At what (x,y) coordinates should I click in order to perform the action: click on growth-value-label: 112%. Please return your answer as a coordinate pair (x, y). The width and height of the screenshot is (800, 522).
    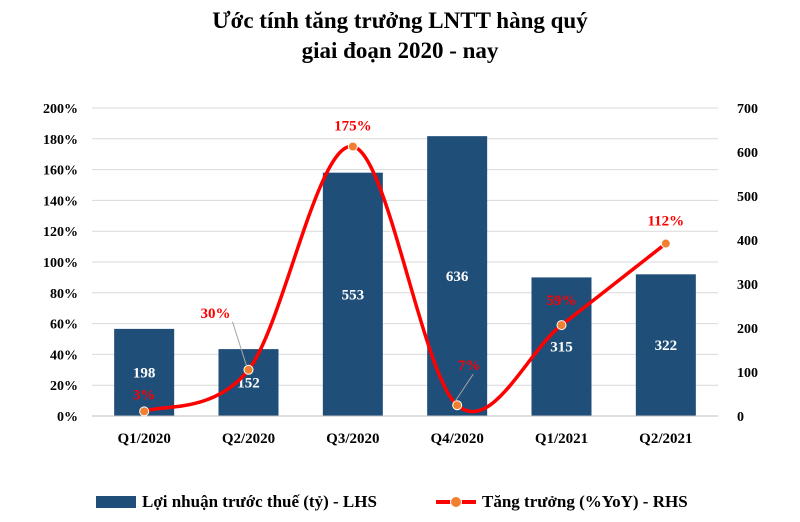
    Looking at the image, I should click on (665, 222).